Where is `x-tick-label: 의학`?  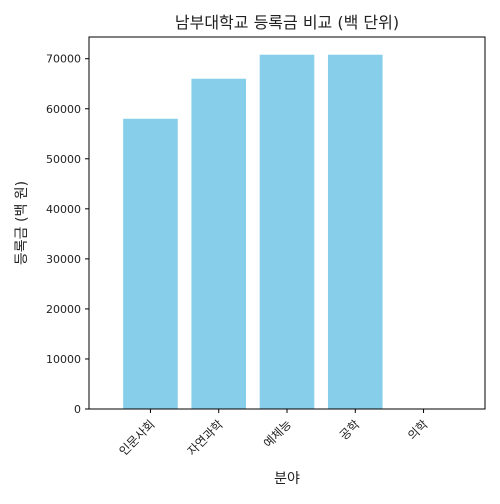 x-tick-label: 의학 is located at coordinates (418, 430).